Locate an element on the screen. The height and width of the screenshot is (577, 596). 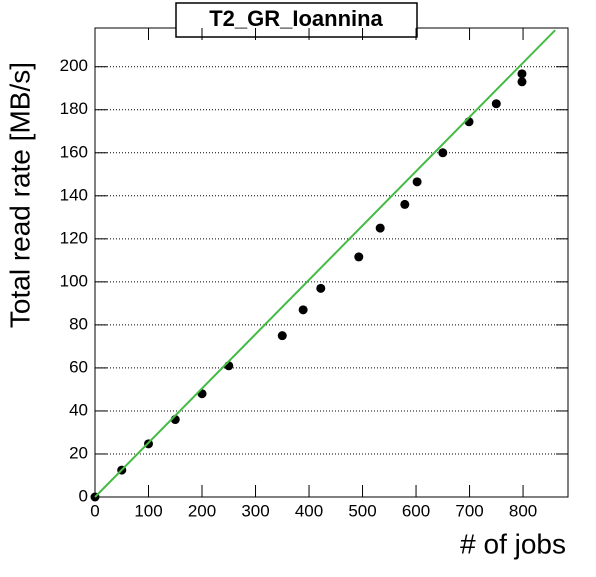
x-axis-label: # of jobs is located at coordinates (513, 543).